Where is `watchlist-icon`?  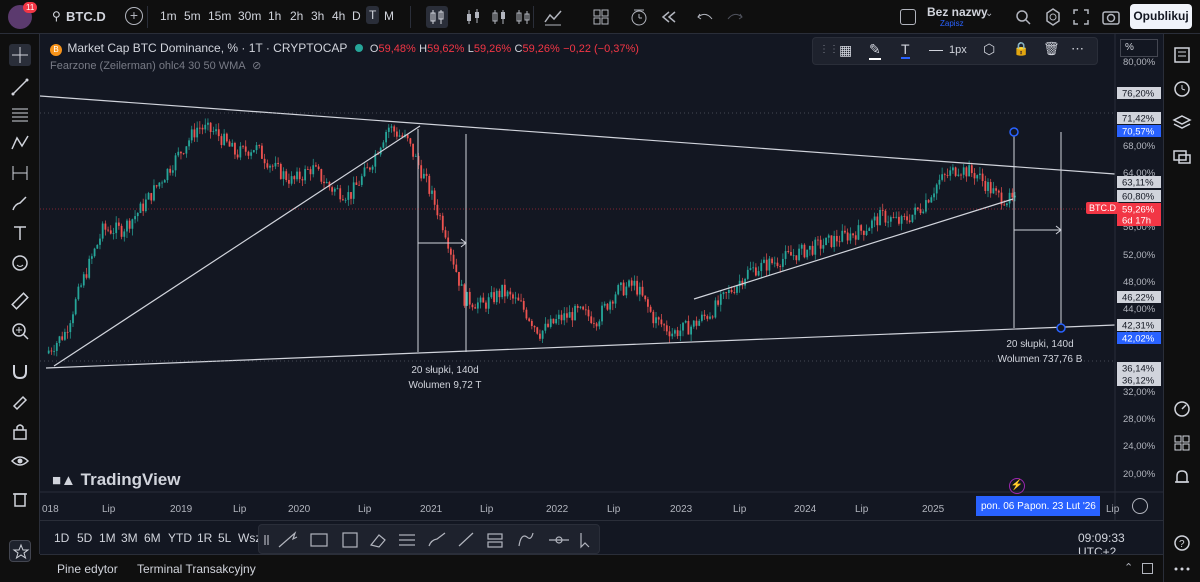 watchlist-icon is located at coordinates (1182, 55).